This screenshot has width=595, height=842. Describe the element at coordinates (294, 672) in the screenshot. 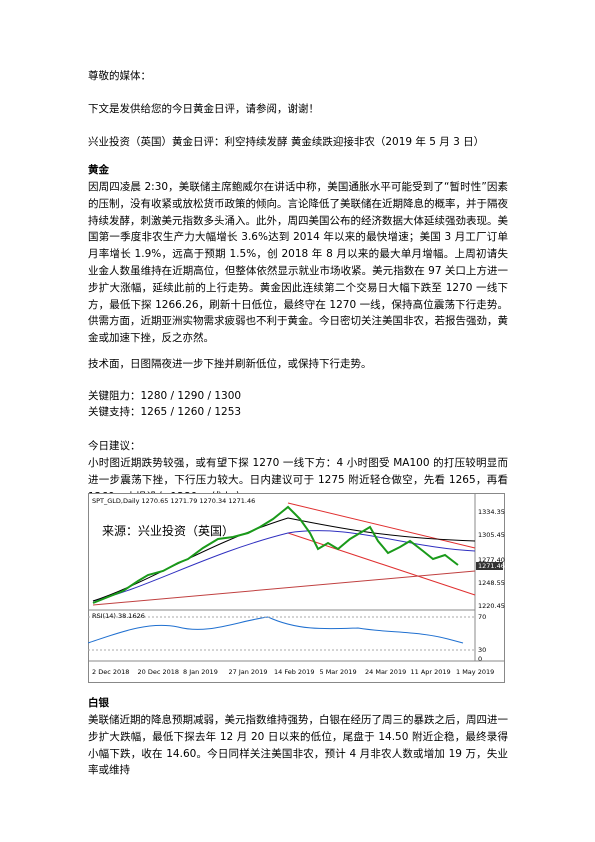

I see `axis-label: 14 Feb 2019` at that location.